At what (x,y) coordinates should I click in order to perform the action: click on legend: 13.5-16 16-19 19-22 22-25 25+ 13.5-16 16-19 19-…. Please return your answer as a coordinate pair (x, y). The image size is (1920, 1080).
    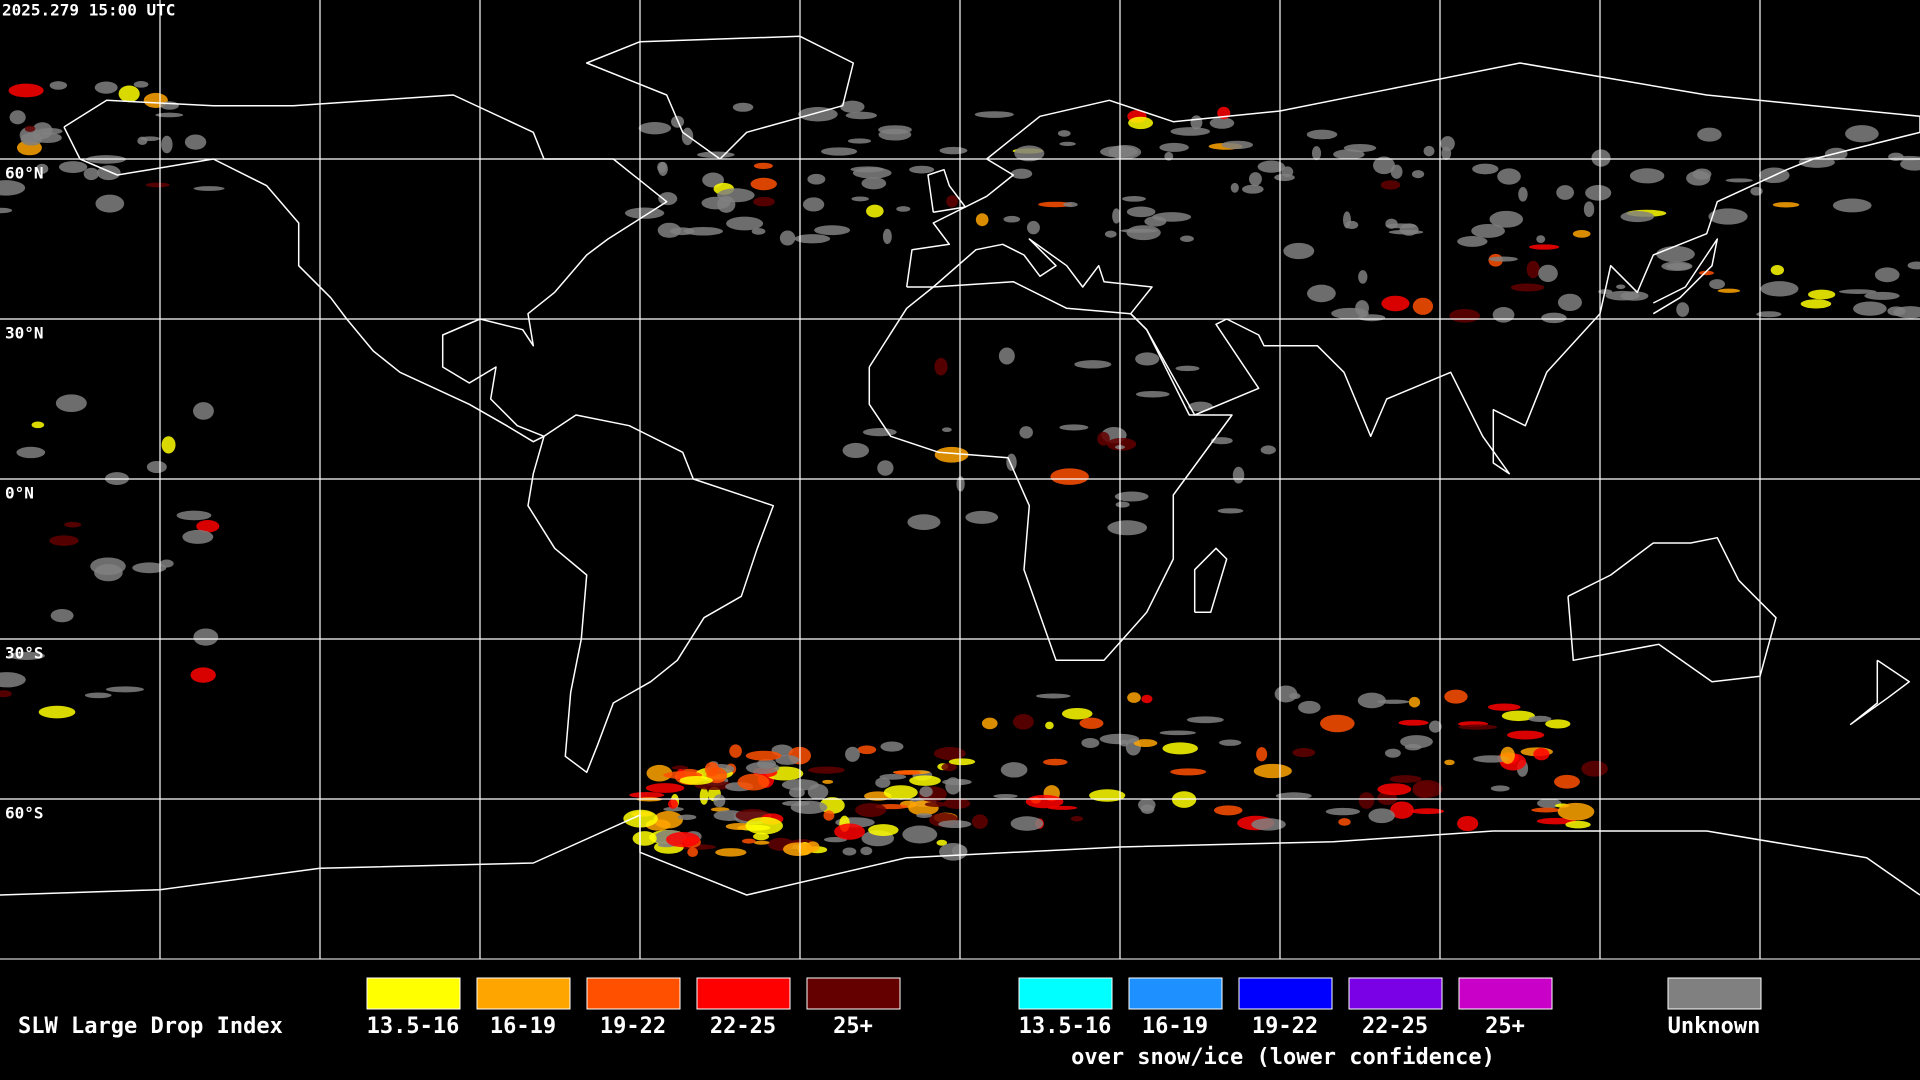
    Looking at the image, I should click on (1064, 1008).